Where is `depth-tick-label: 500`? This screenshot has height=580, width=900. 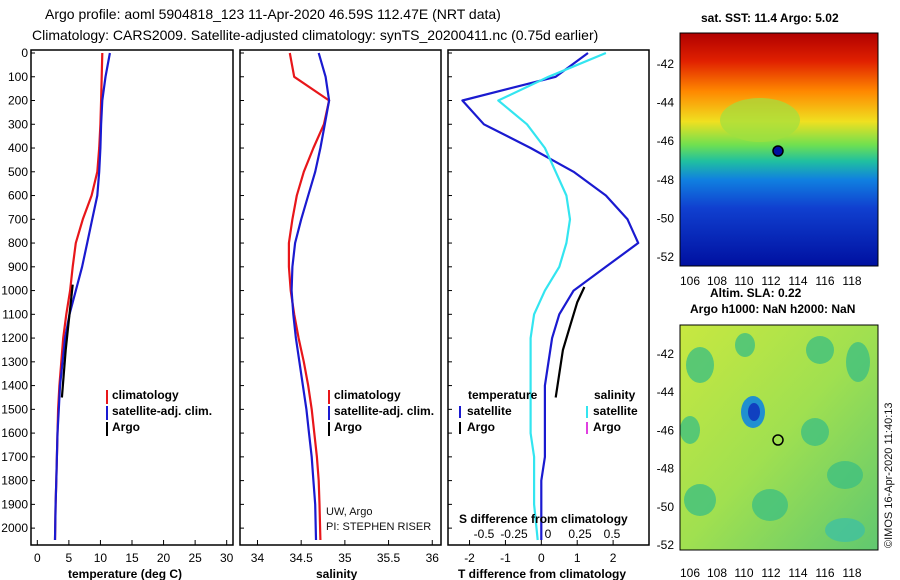 depth-tick-label: 500 is located at coordinates (18, 172).